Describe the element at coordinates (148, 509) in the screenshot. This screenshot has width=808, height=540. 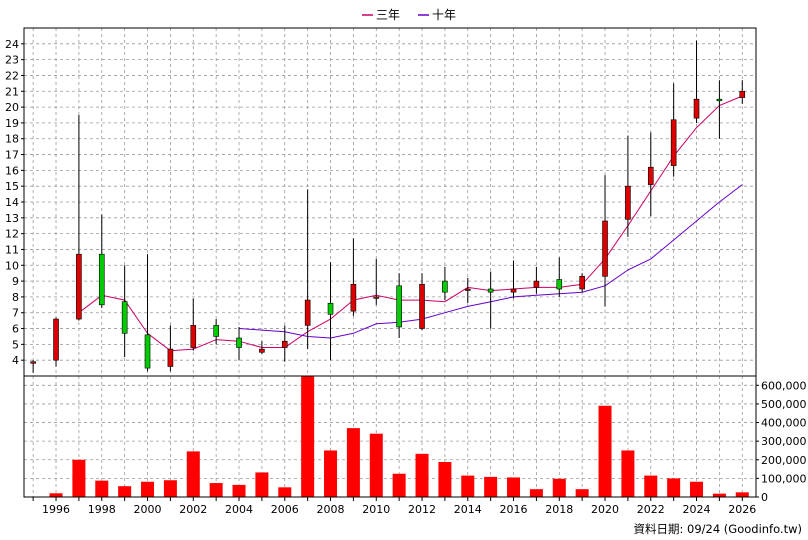
I see `x-tick-label: 2000` at that location.